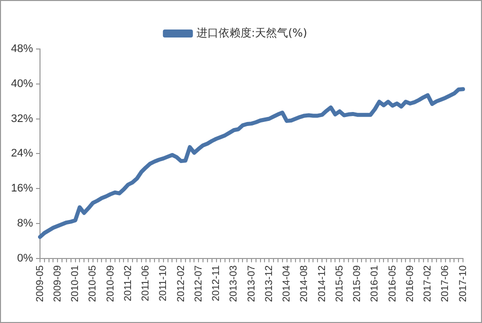  Describe the element at coordinates (76, 283) in the screenshot. I see `x-tick-label: 2010-01` at that location.